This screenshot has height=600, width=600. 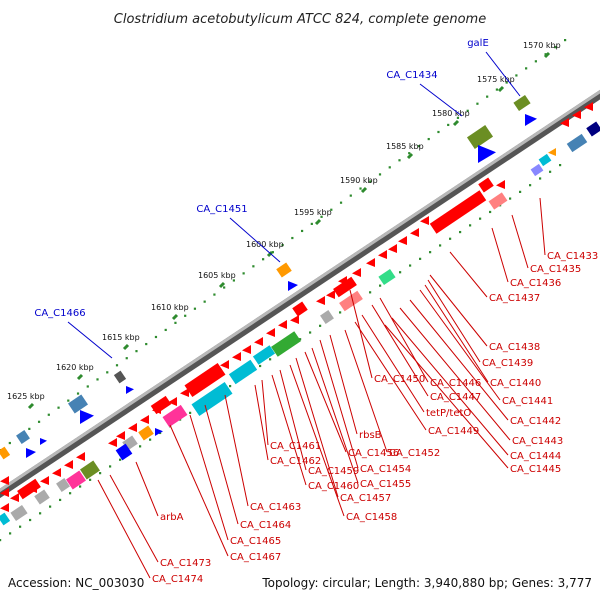 What do you see at coordinates (514, 347) in the screenshot?
I see `reverse-gene-label: CA_C1438` at bounding box center [514, 347].